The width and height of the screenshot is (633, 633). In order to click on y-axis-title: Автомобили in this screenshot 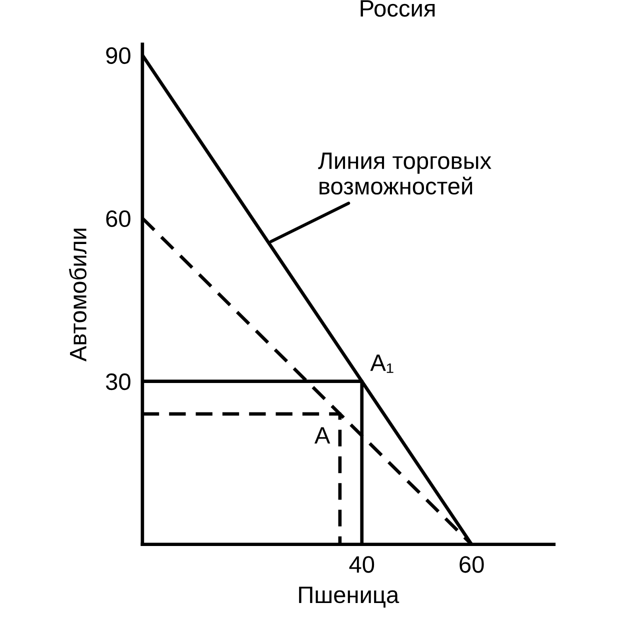, I will do `click(77, 295)`.